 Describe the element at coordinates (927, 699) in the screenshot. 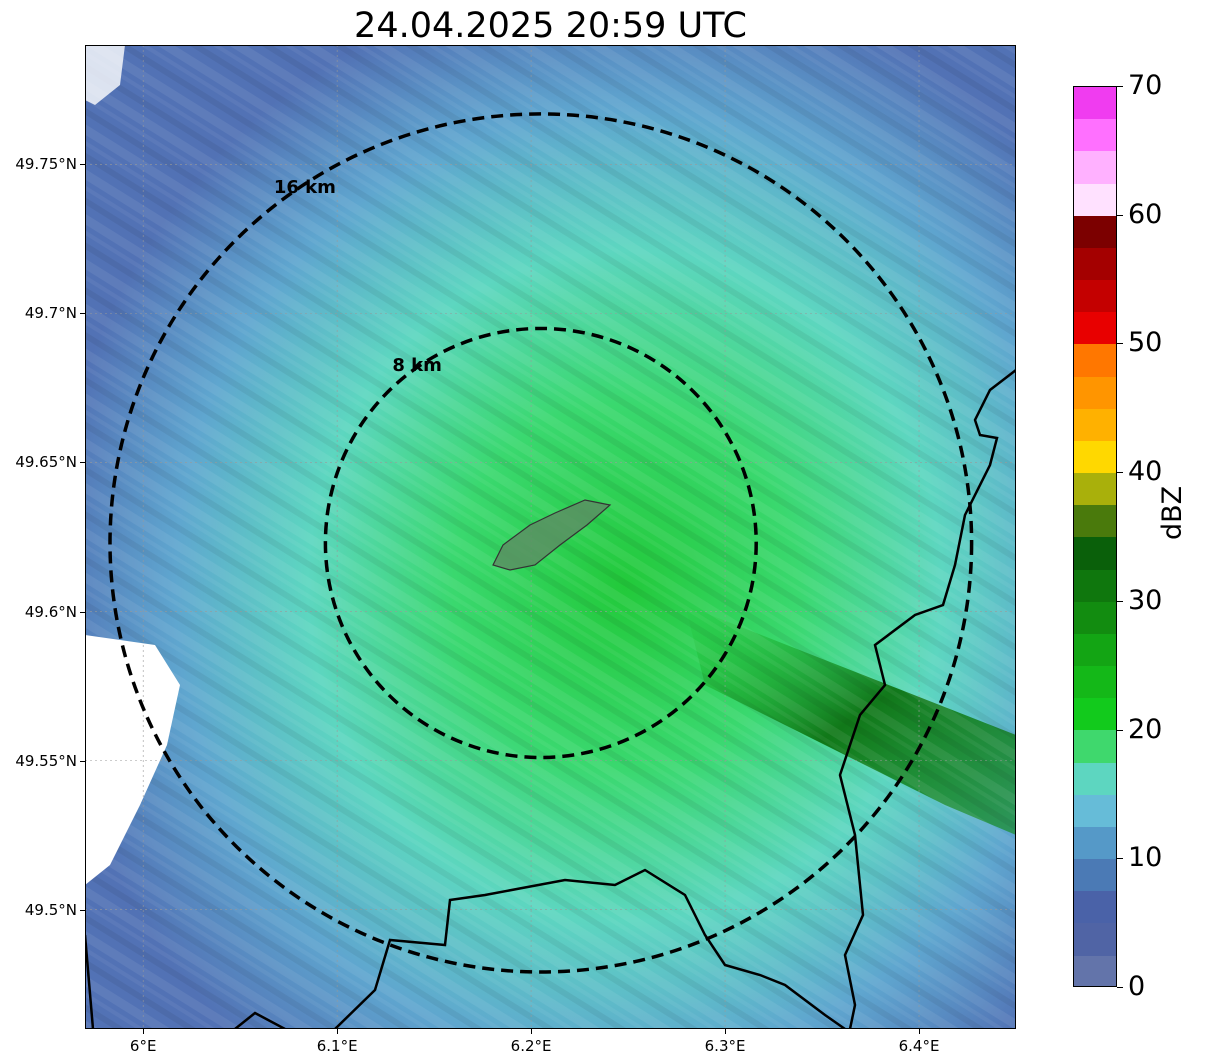

I see `country-border-east` at that location.